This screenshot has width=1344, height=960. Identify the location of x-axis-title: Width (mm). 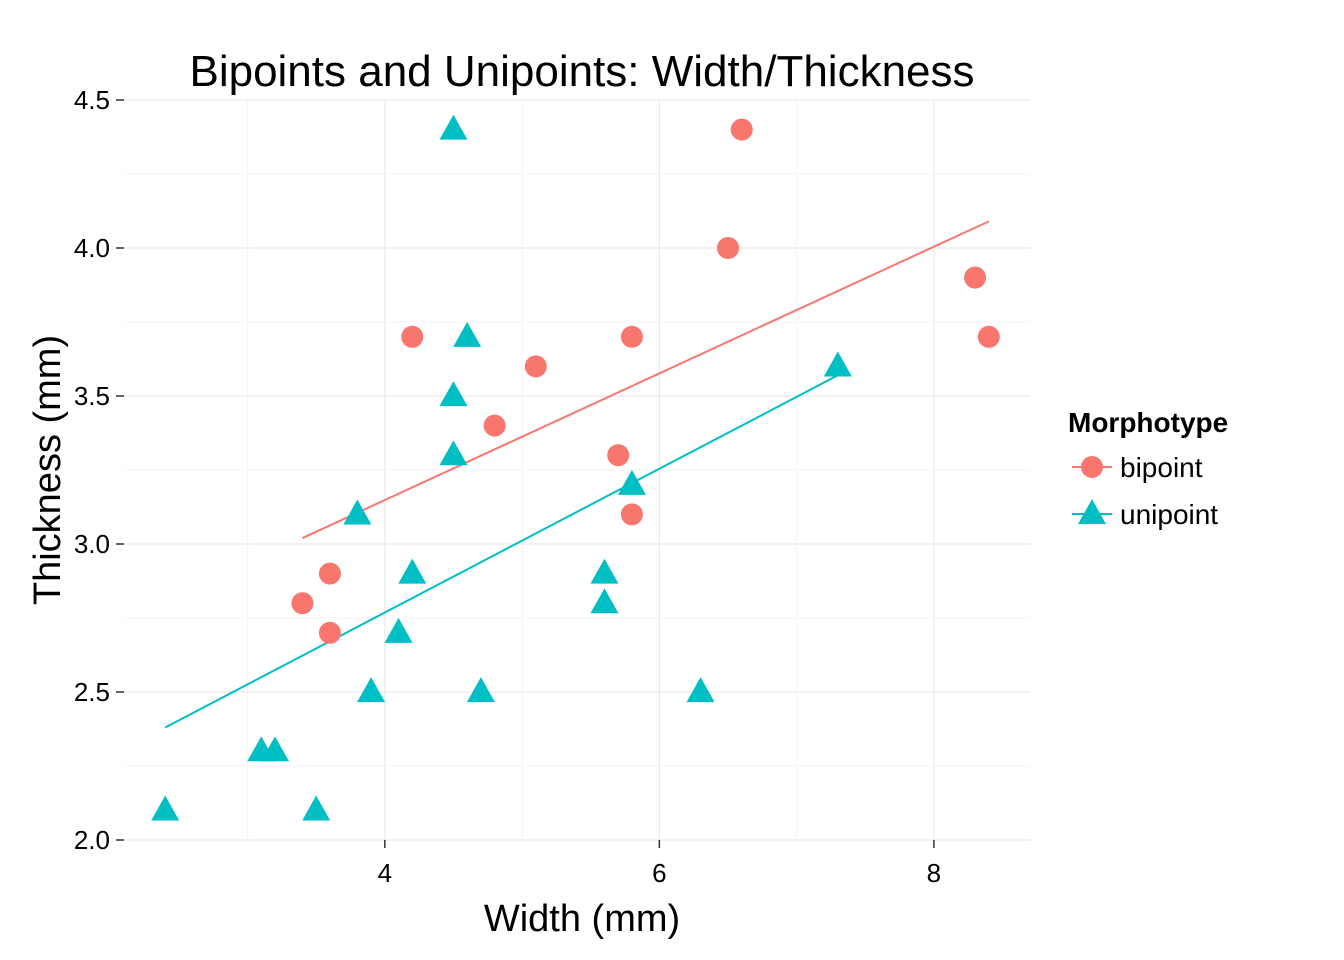
(582, 919).